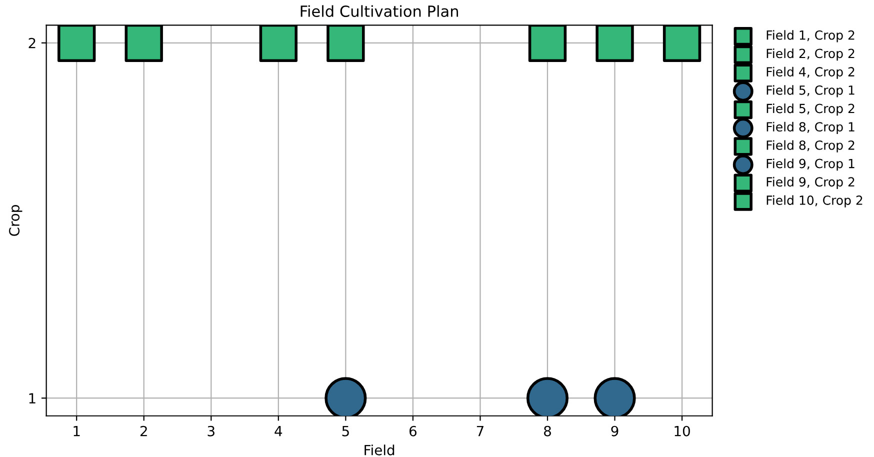 The height and width of the screenshot is (457, 874). I want to click on legend-label: Field 2, Crop 2, so click(810, 54).